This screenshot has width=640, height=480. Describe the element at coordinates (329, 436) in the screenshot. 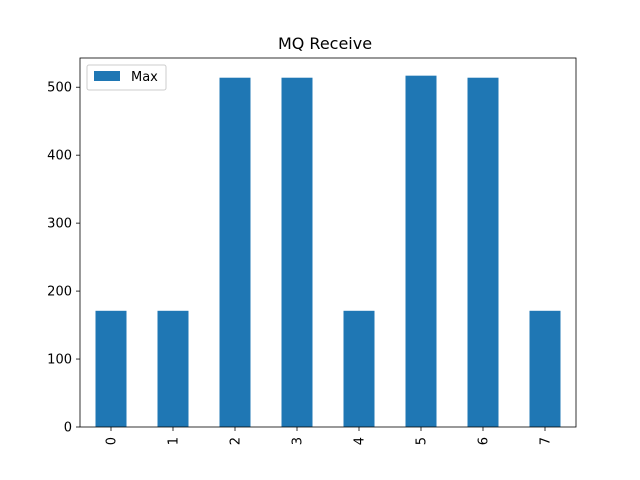

I see `x-axis: 0 1 2 3 4 5 6 7` at that location.